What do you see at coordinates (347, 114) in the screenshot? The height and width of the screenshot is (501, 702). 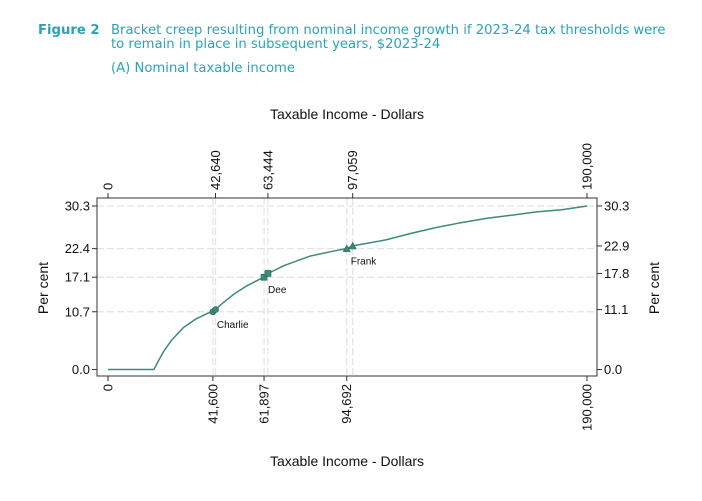 I see `x-axis-title-top: Taxable Income - Dollars` at bounding box center [347, 114].